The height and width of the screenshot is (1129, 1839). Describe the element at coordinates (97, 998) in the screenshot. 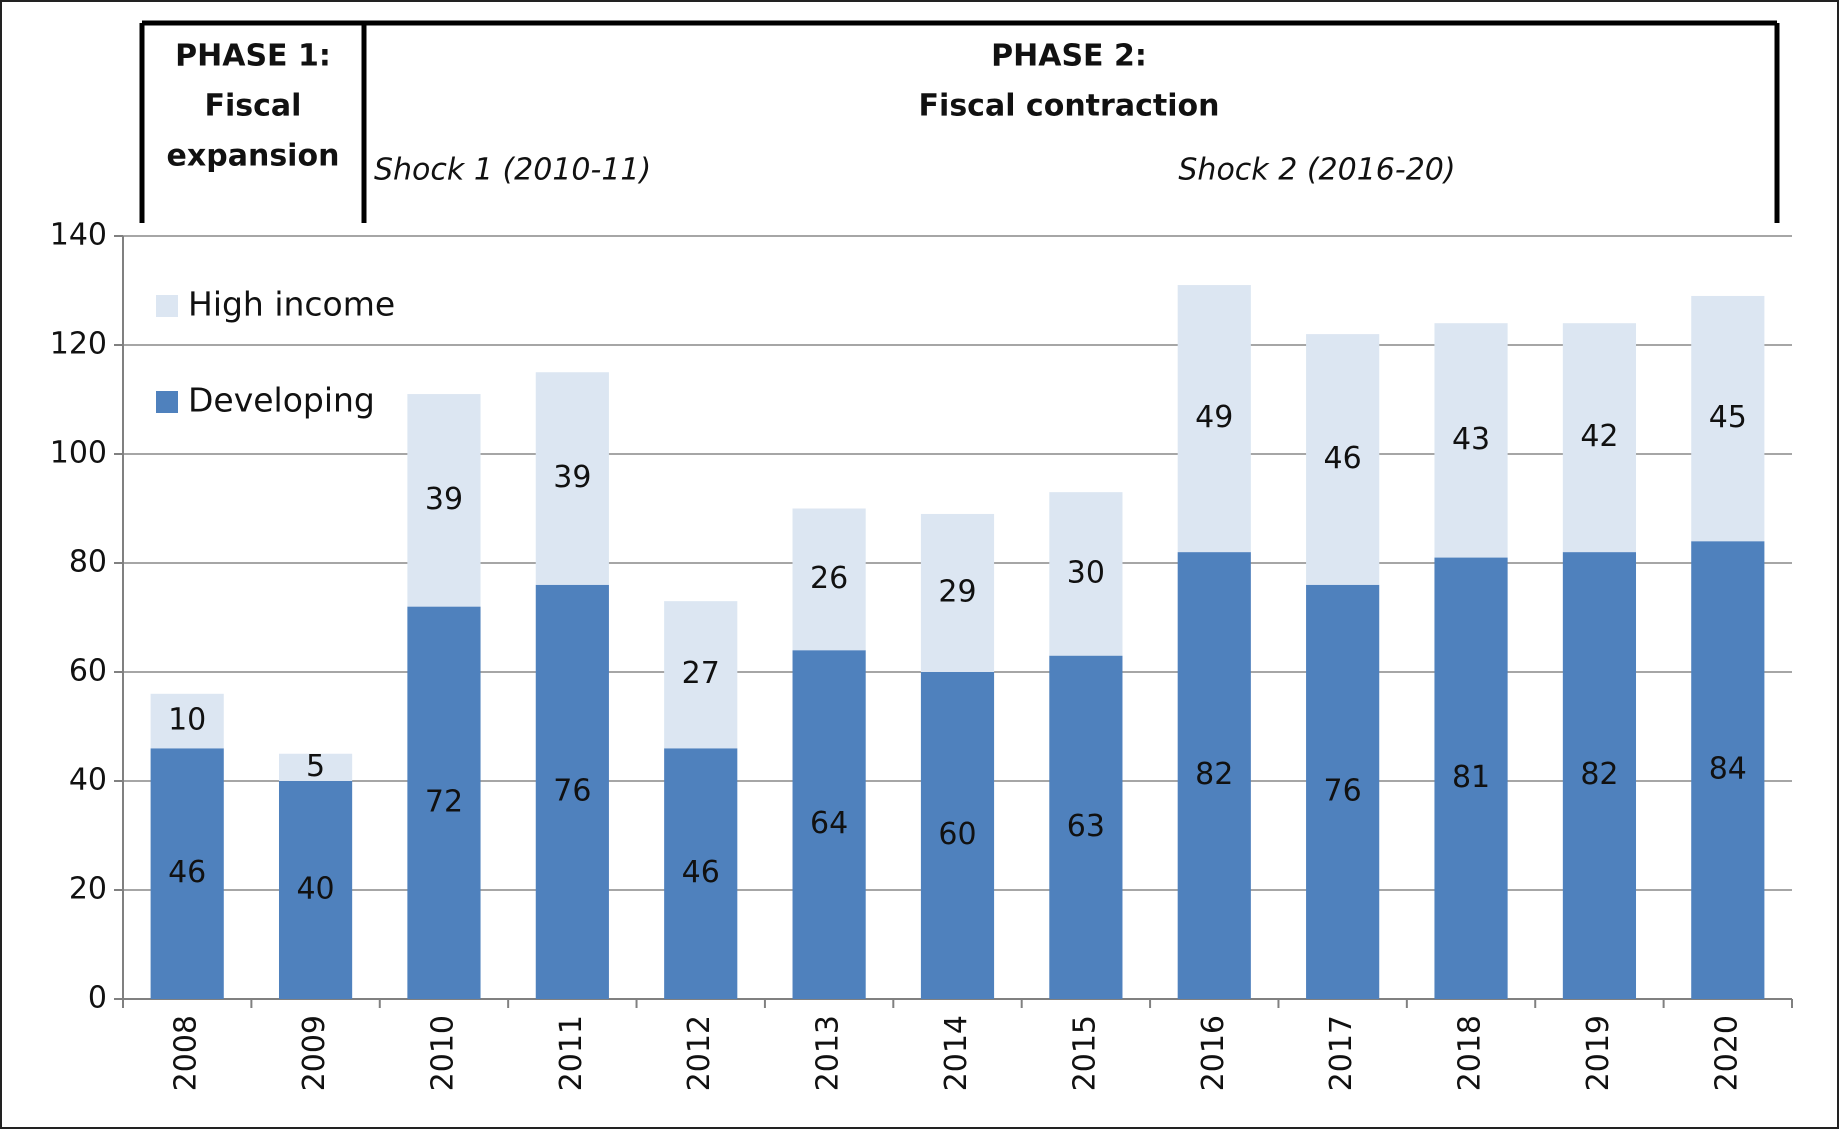

I see `y-tick-label: 0` at that location.